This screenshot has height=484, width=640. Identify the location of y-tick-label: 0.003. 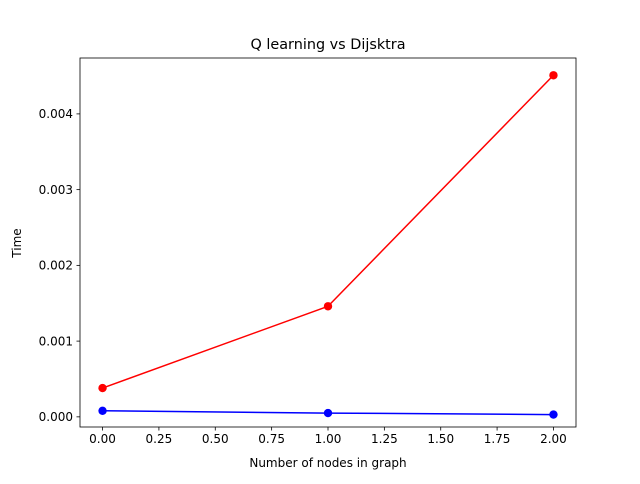
(56, 190).